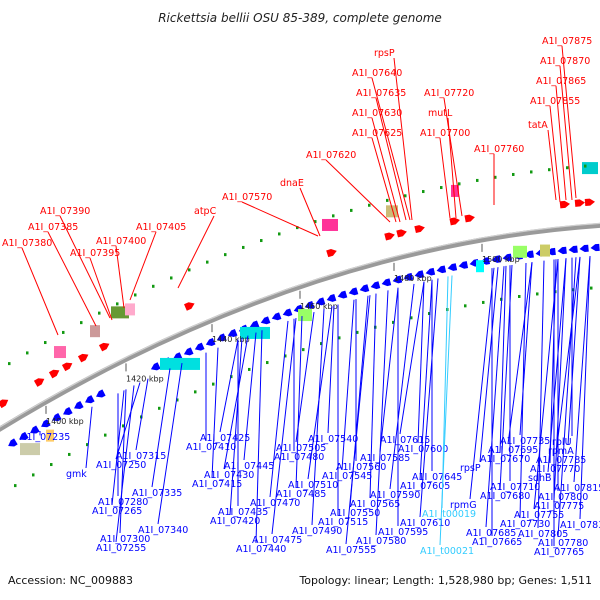 Image resolution: width=600 pixels, height=600 pixels. I want to click on reverse-gene-label: A1I_07430, so click(229, 475).